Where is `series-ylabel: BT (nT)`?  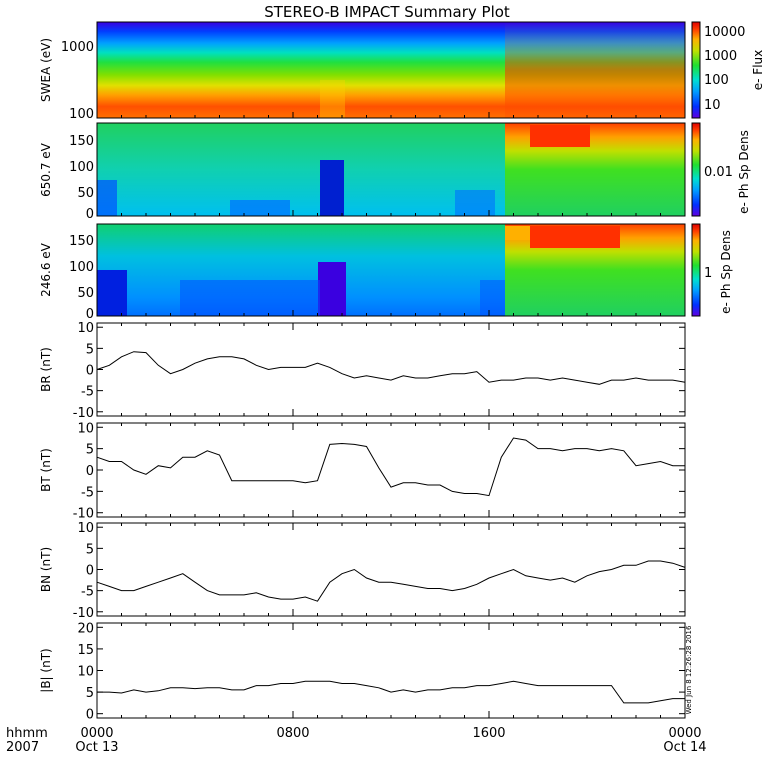 series-ylabel: BT (nT) is located at coordinates (46, 470).